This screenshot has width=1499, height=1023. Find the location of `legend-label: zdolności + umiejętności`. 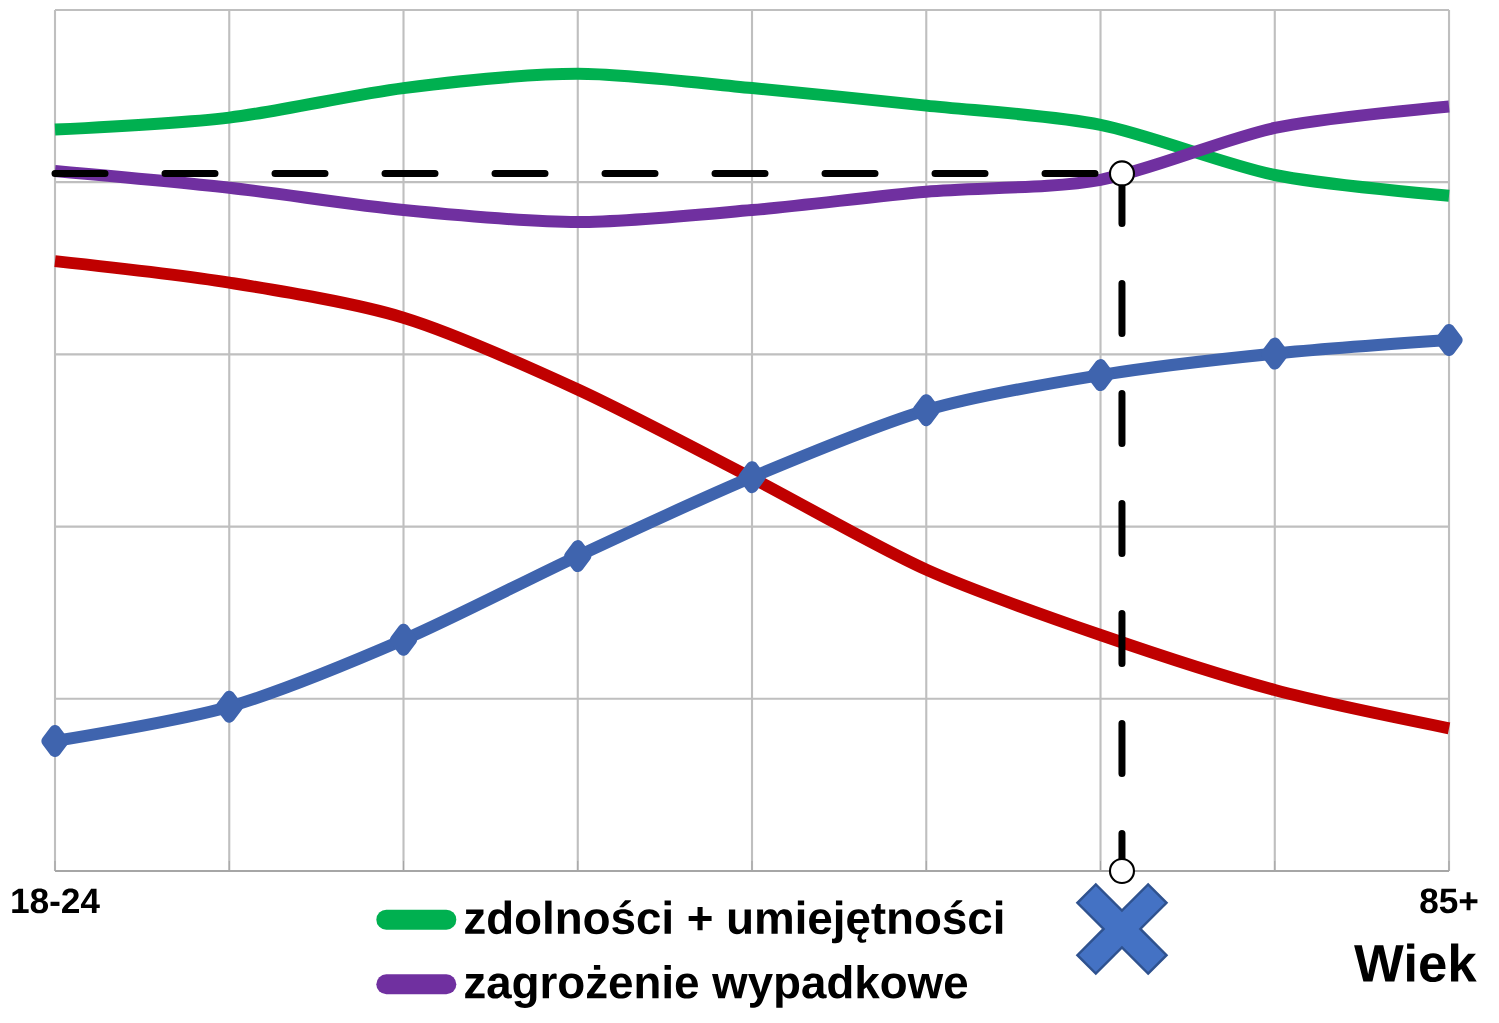

legend-label: zdolności + umiejętności is located at coordinates (734, 922).